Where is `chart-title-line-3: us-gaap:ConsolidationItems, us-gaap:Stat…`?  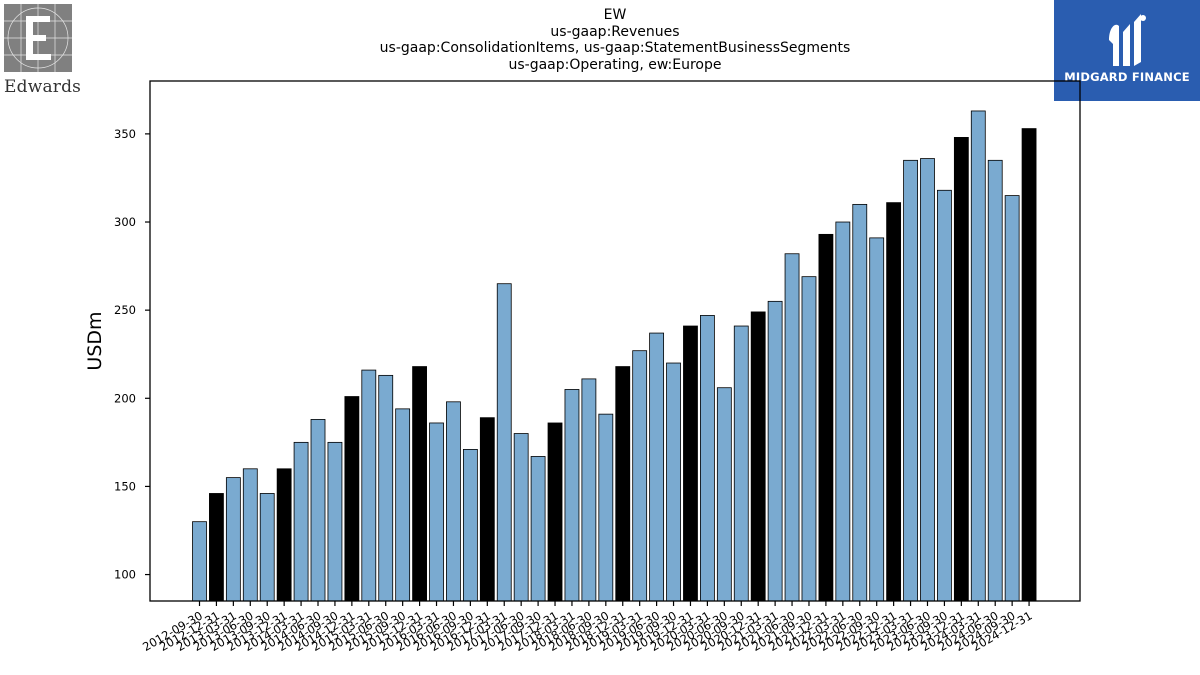 chart-title-line-3: us-gaap:ConsolidationItems, us-gaap:Stat… is located at coordinates (615, 48).